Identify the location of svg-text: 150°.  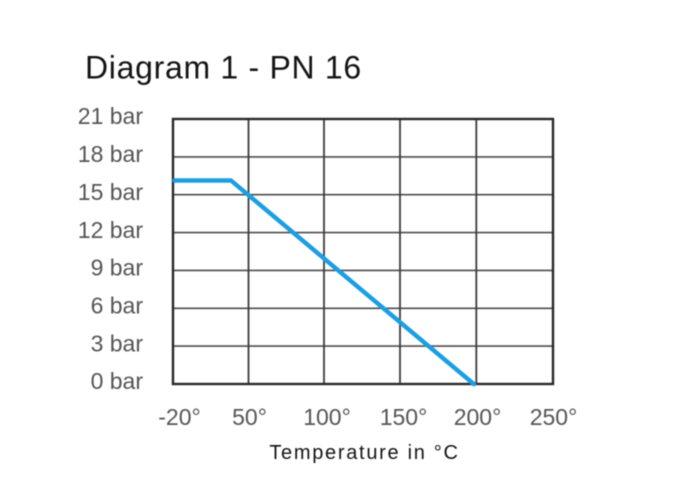
(404, 417).